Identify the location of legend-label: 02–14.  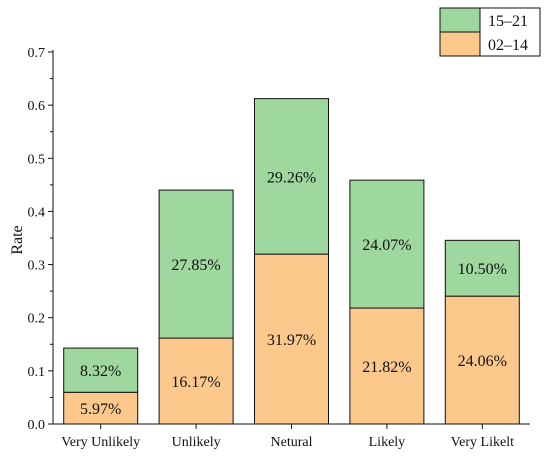
(508, 45).